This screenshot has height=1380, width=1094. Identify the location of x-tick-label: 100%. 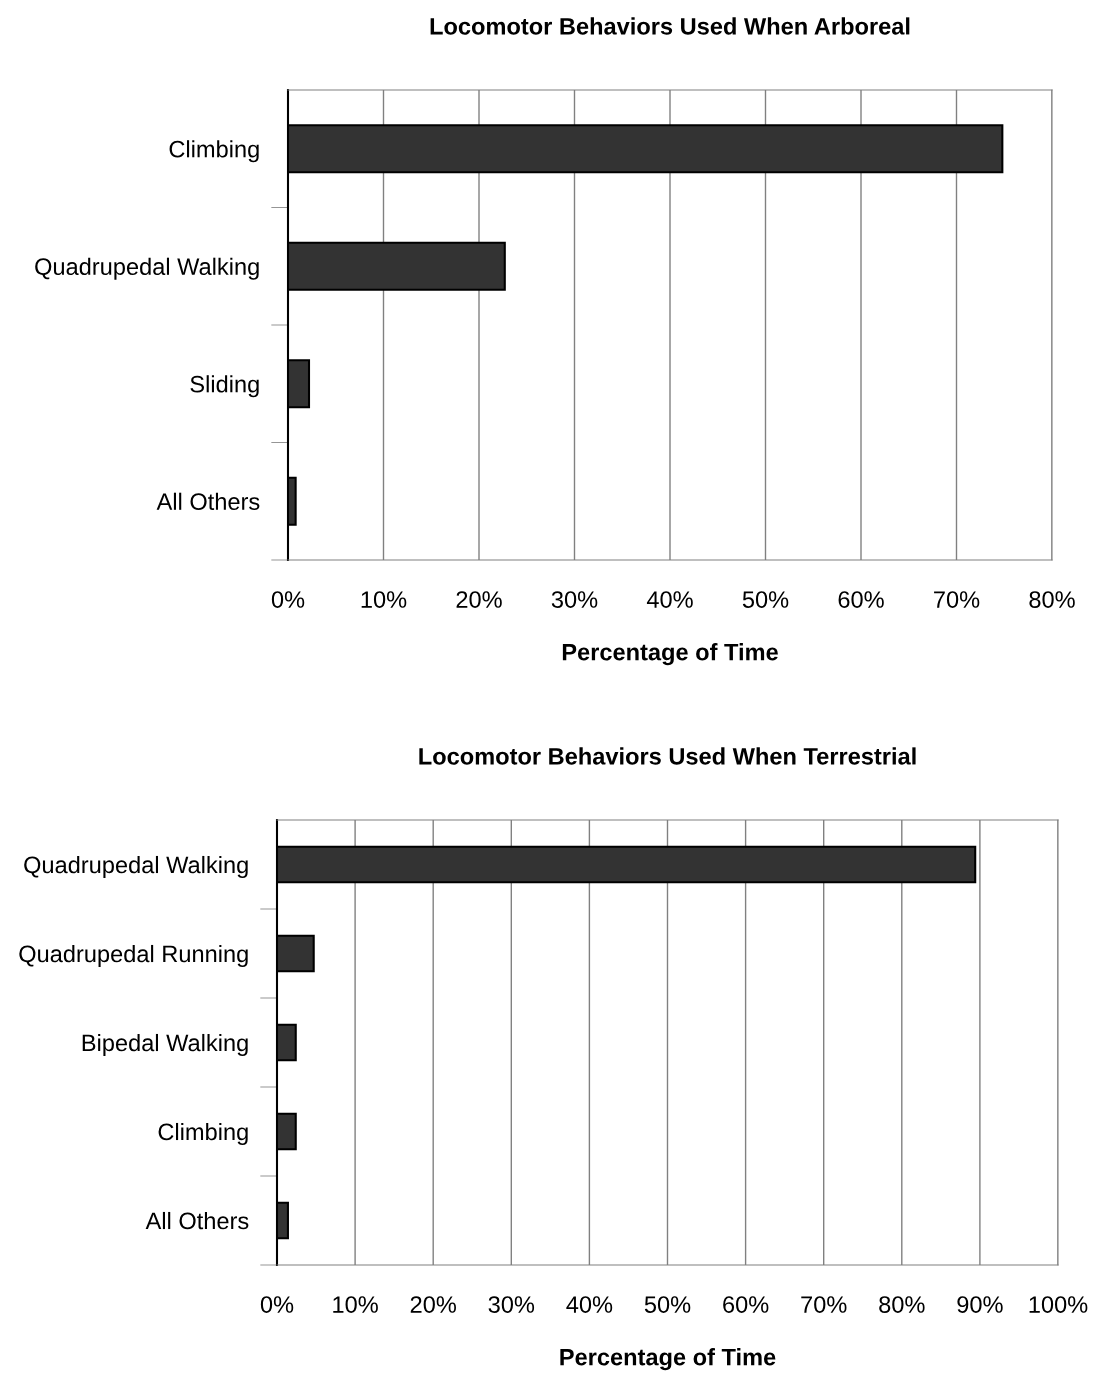
(1058, 1304).